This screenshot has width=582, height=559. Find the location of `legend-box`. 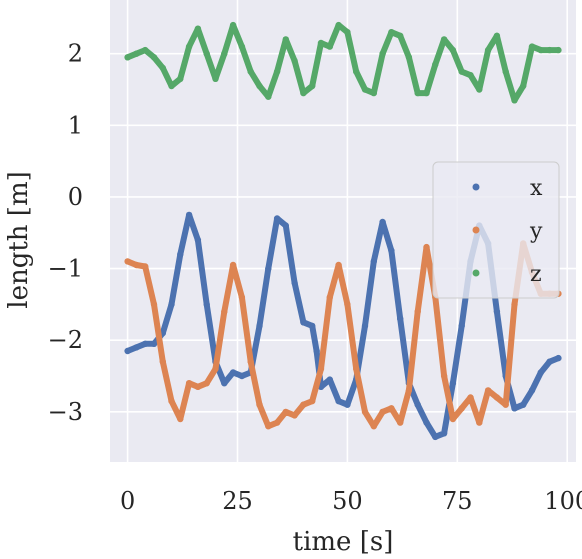

legend-box is located at coordinates (496, 230).